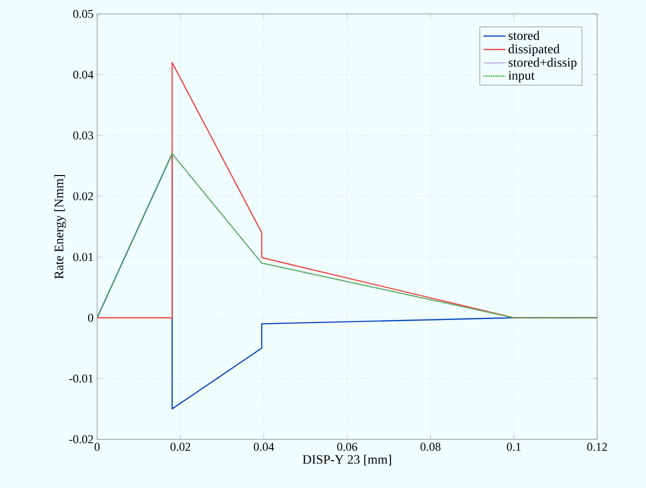 Image resolution: width=646 pixels, height=488 pixels. Describe the element at coordinates (97, 446) in the screenshot. I see `x-tick-label: 0` at that location.